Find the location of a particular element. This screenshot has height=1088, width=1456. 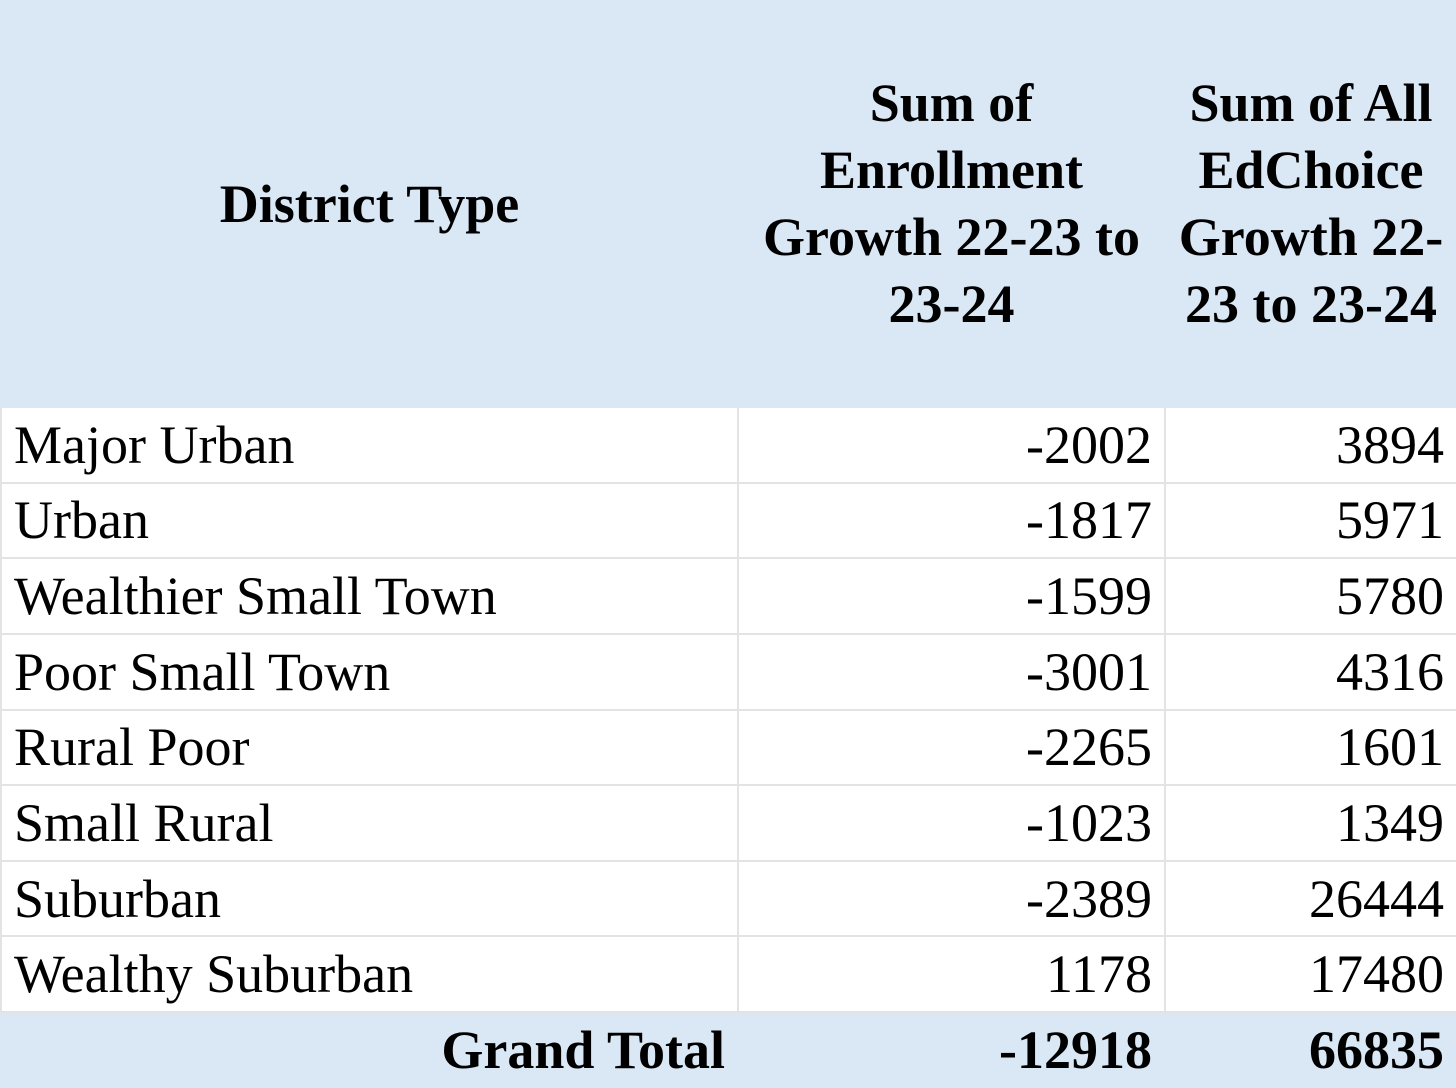

value-cell: -2265 is located at coordinates (951, 747).